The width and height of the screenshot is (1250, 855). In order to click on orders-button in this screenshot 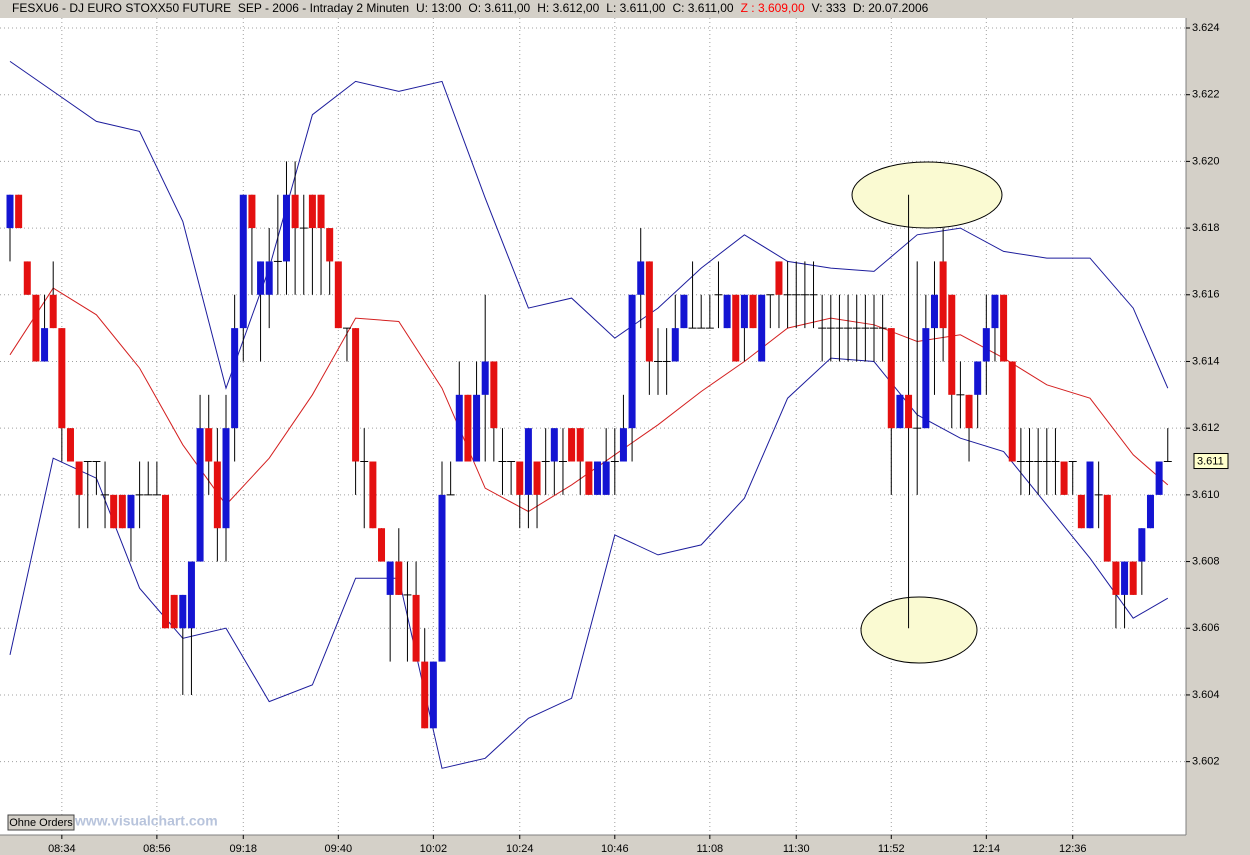, I will do `click(41, 822)`.